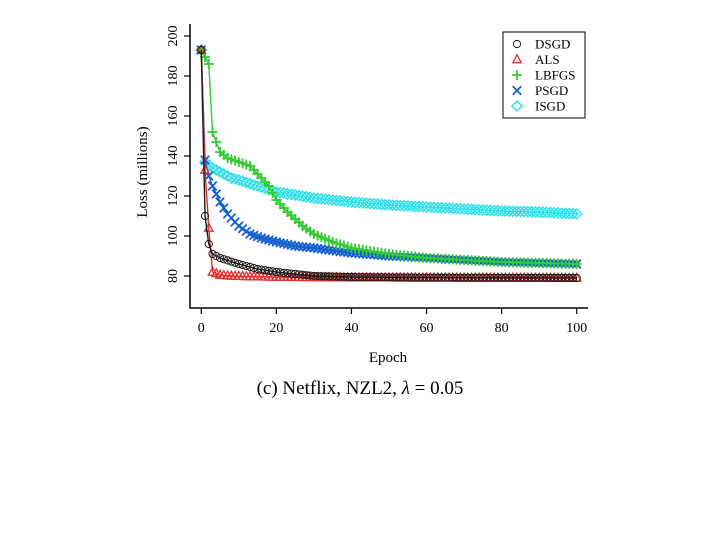  Describe the element at coordinates (351, 328) in the screenshot. I see `x-tick-label: 40` at that location.